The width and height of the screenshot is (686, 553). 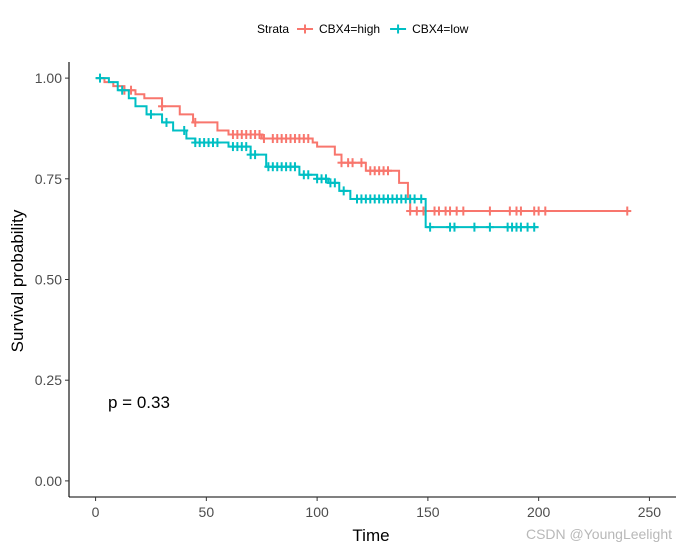 What do you see at coordinates (48, 481) in the screenshot?
I see `y-tick-label: 0.00` at bounding box center [48, 481].